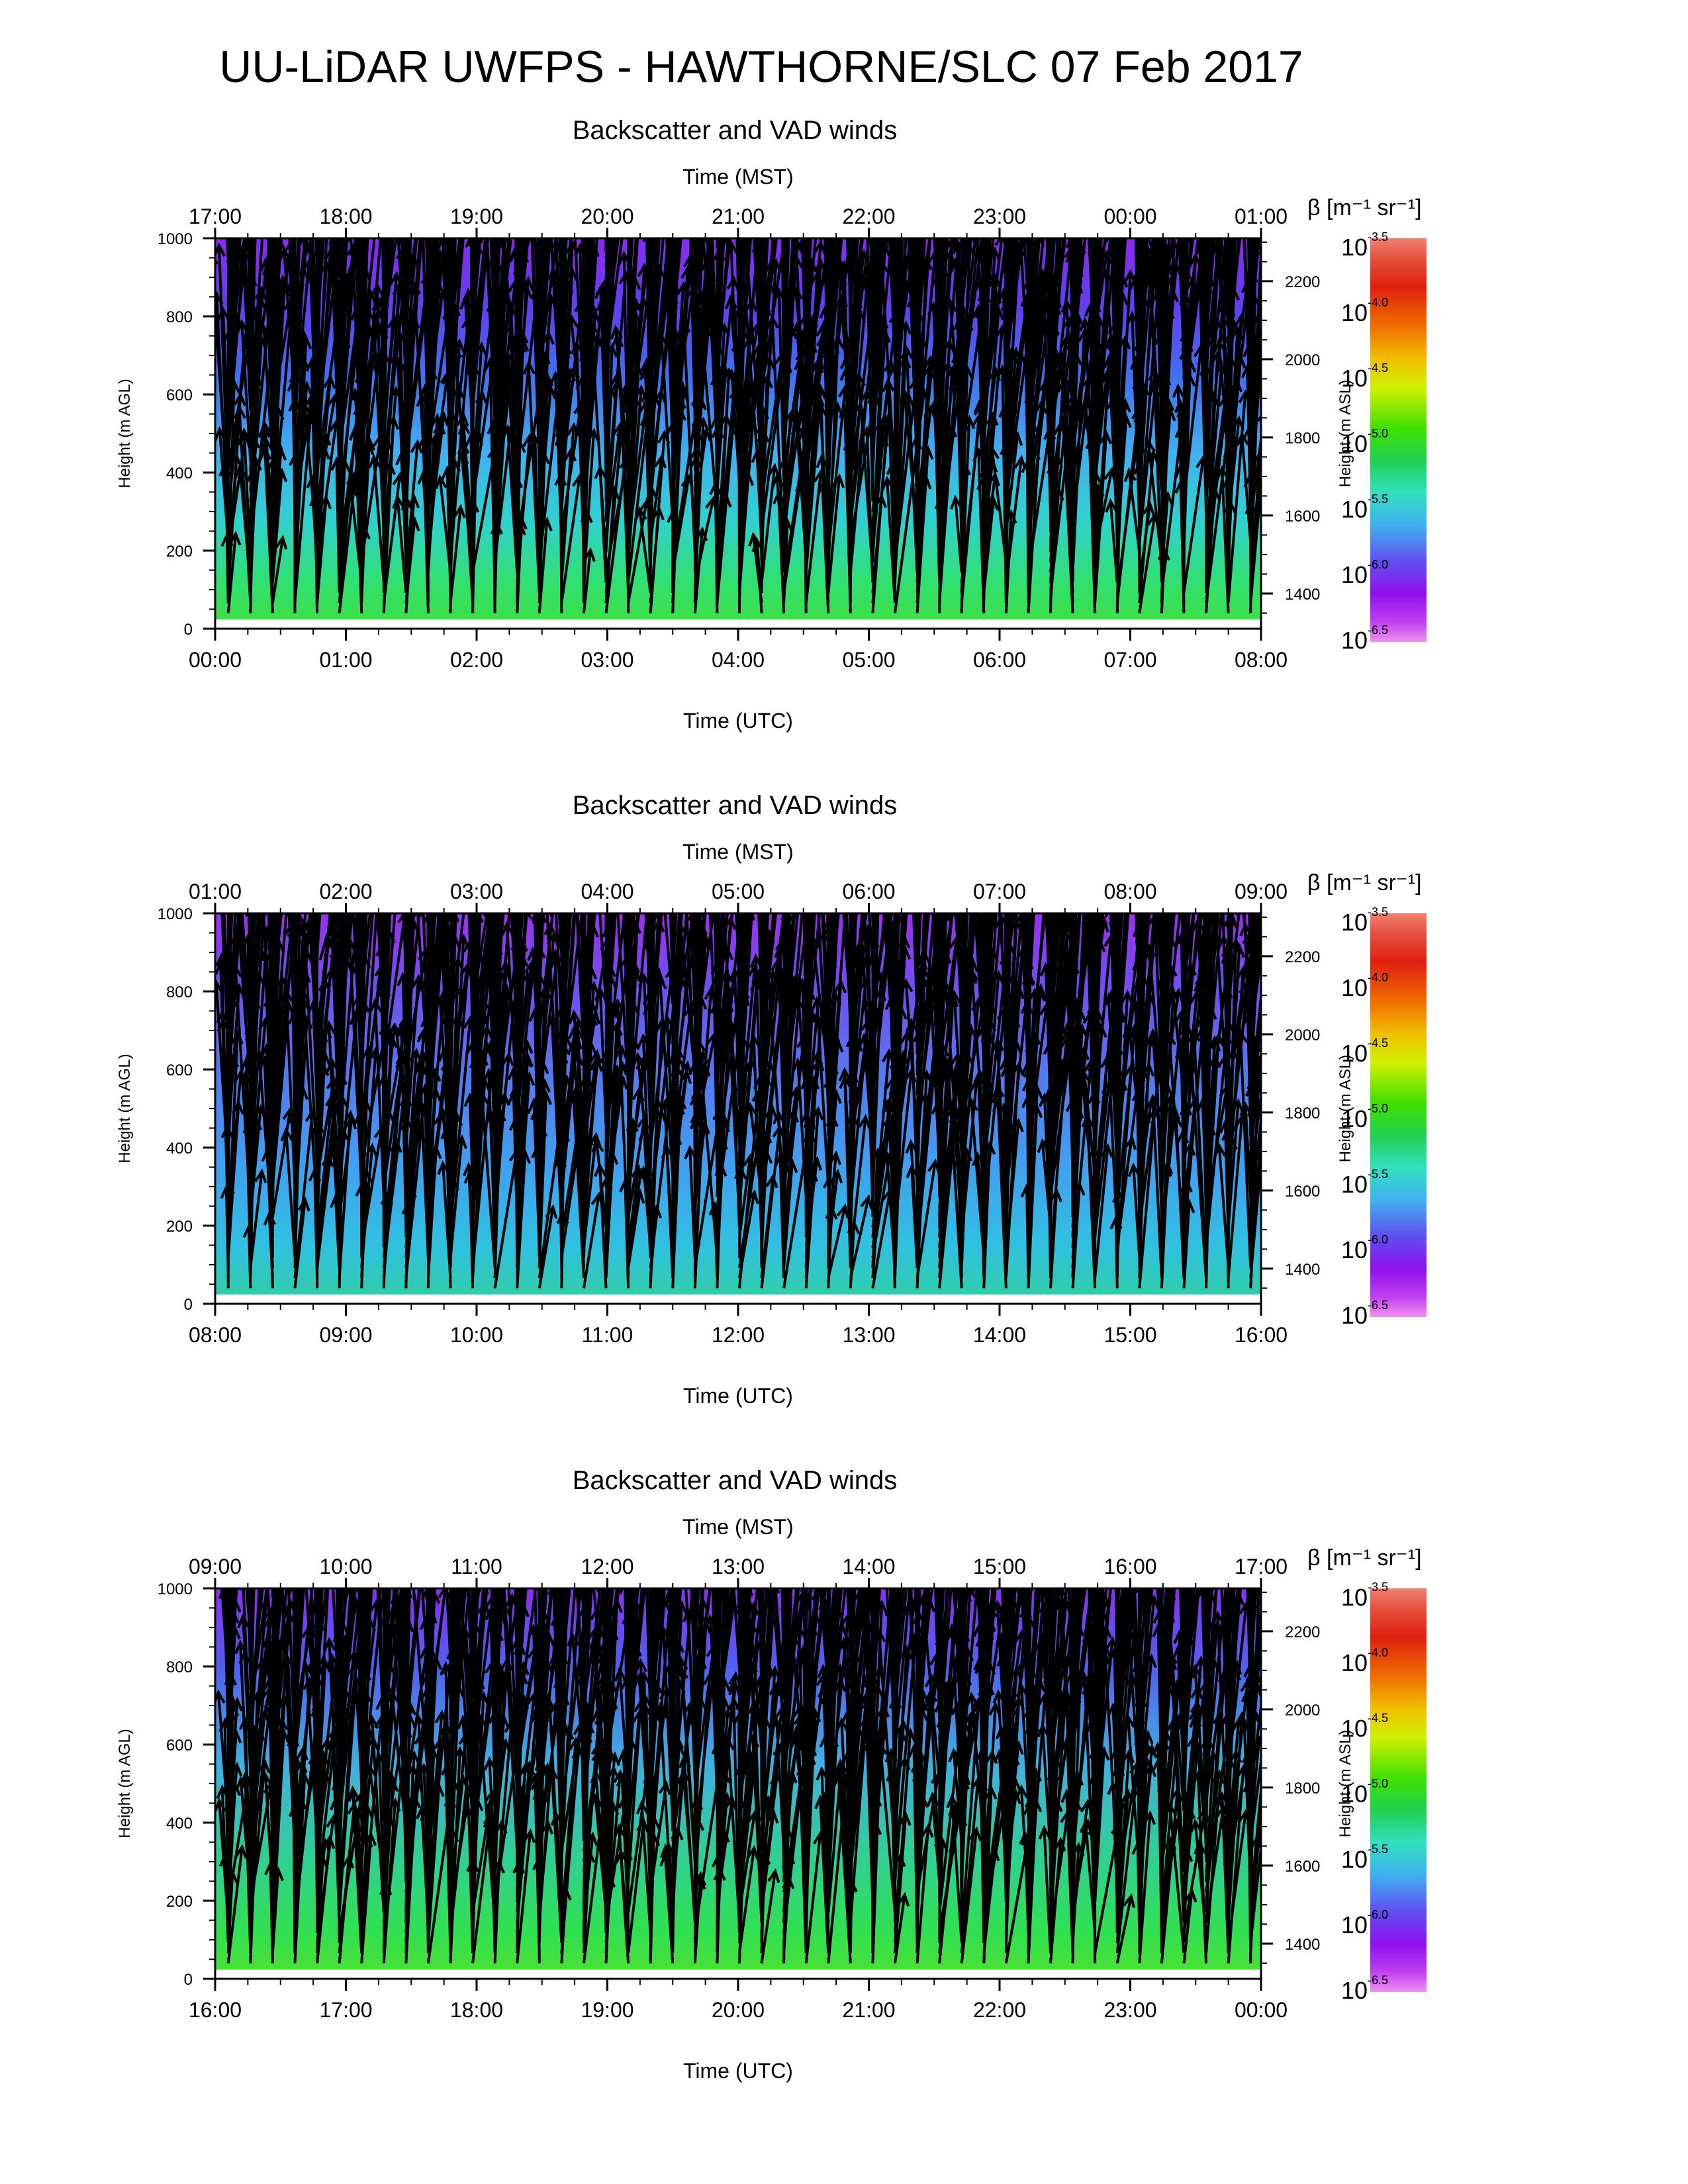  Describe the element at coordinates (1354, 574) in the screenshot. I see `colorbar-base: 10` at that location.